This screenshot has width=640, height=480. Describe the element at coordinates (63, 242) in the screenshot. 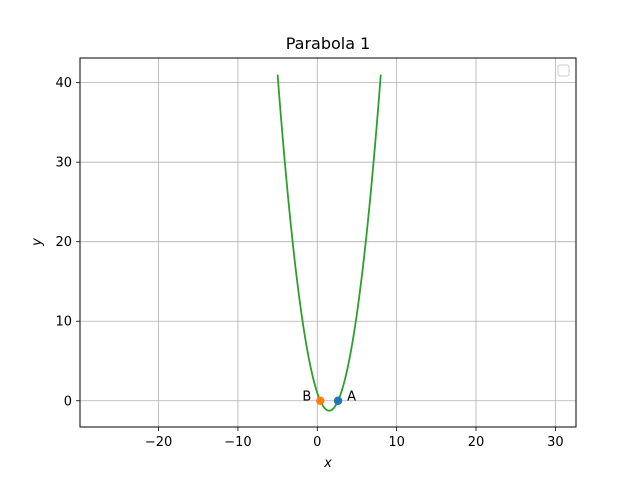

I see `y-tick-label: 20` at that location.